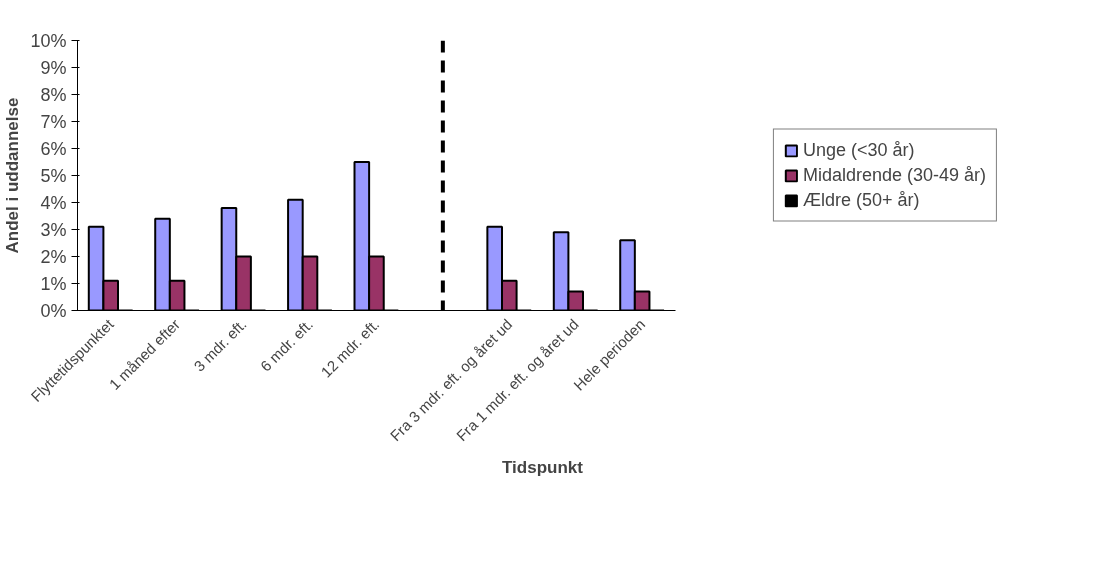 Image resolution: width=1101 pixels, height=579 pixels. Describe the element at coordinates (53, 229) in the screenshot. I see `y-tick-label: 3%` at that location.